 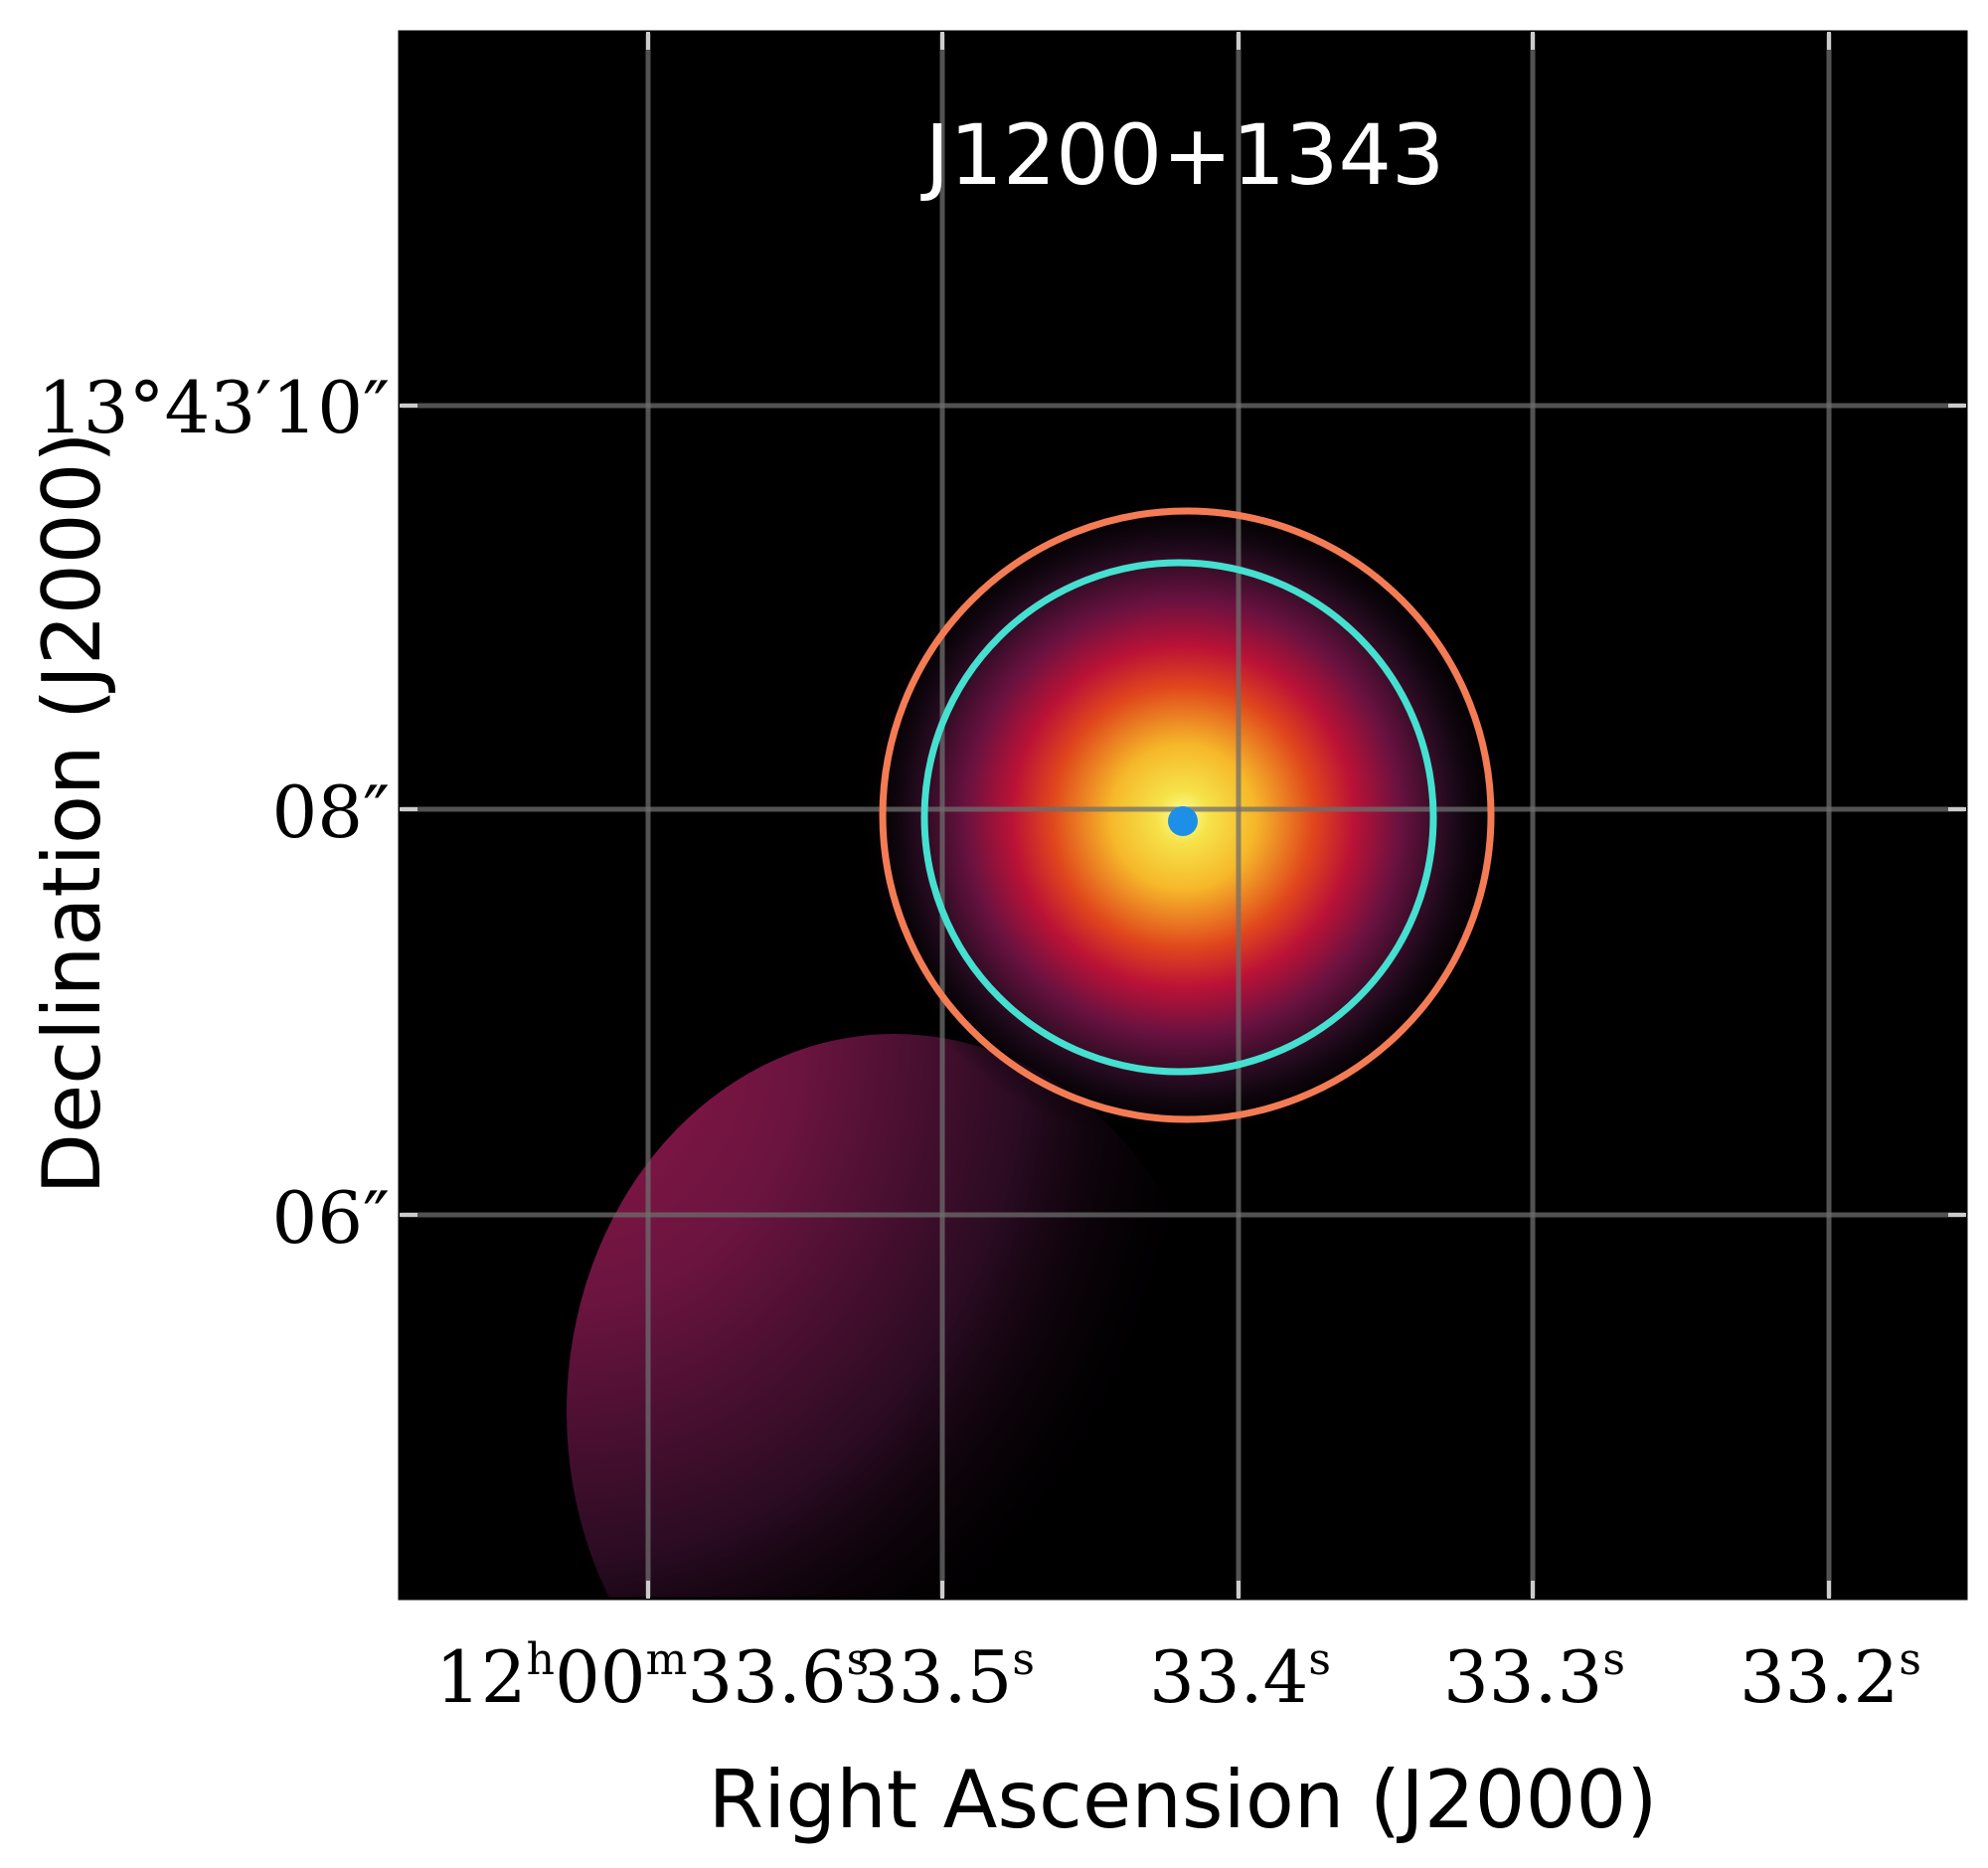 I want to click on ra-tick-label: 12h00m33.6s, so click(x=652, y=1676).